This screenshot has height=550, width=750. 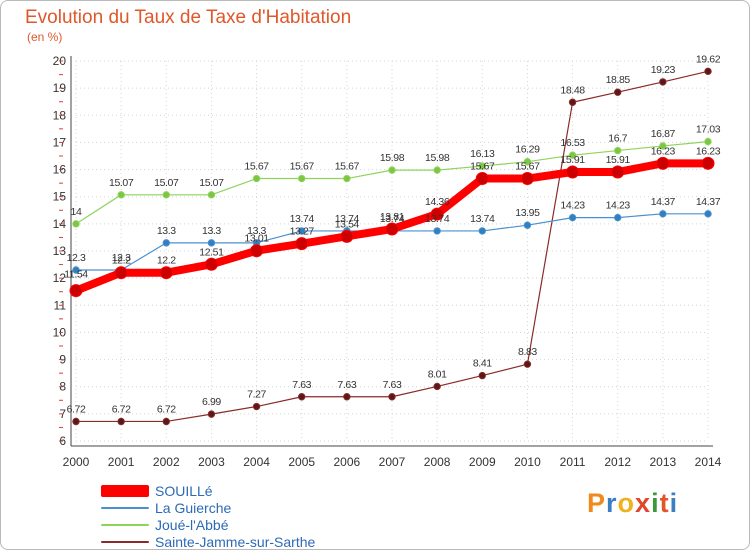 I want to click on chart-subtitle: (en %), so click(x=45, y=37).